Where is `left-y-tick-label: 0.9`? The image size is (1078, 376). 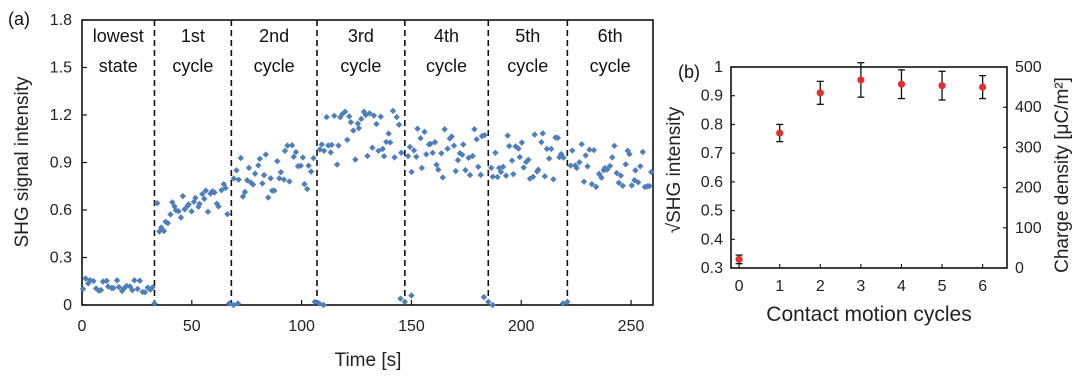 left-y-tick-label: 0.9 is located at coordinates (712, 96).